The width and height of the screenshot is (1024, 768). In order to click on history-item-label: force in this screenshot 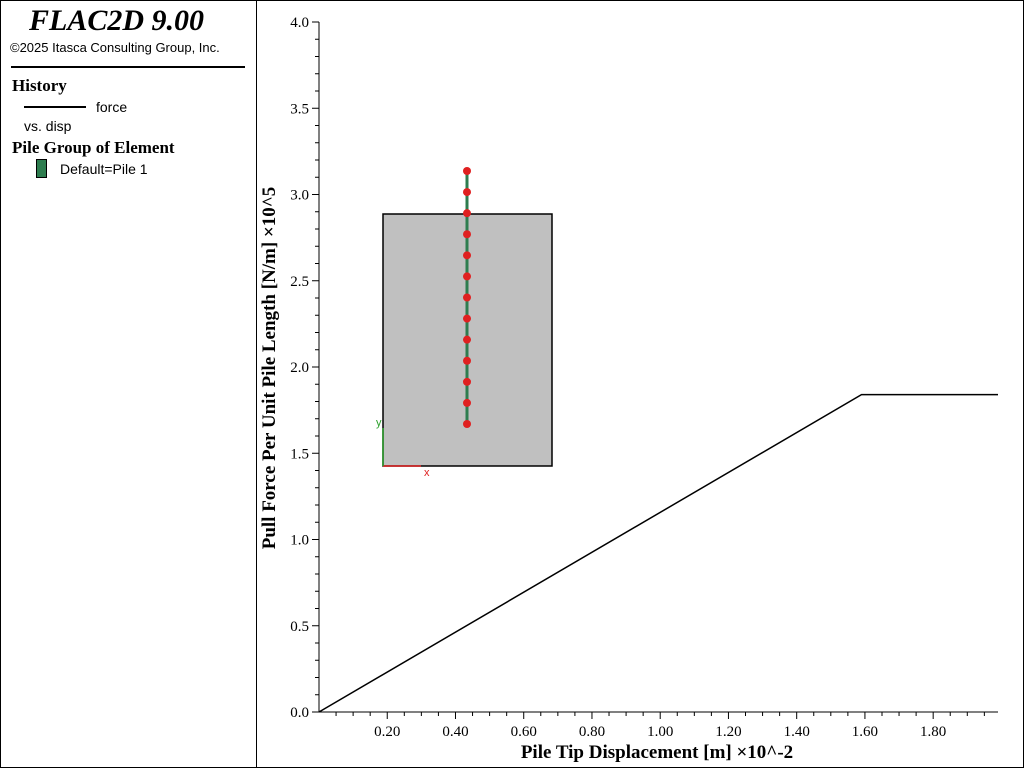, I will do `click(112, 107)`.